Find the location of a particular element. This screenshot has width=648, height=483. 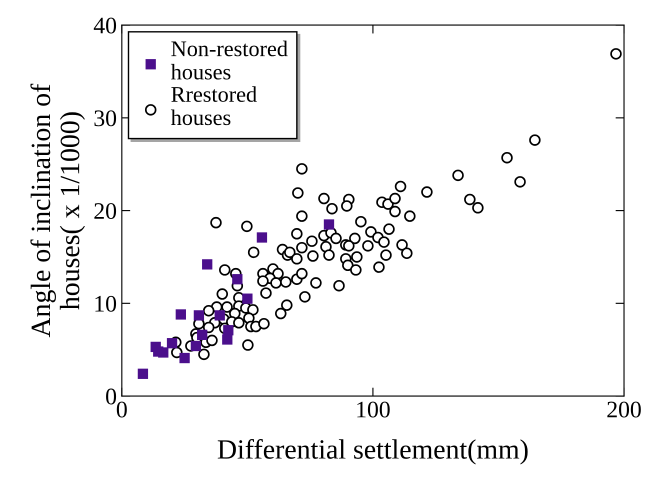

y-tick-label: 0 is located at coordinates (111, 396).